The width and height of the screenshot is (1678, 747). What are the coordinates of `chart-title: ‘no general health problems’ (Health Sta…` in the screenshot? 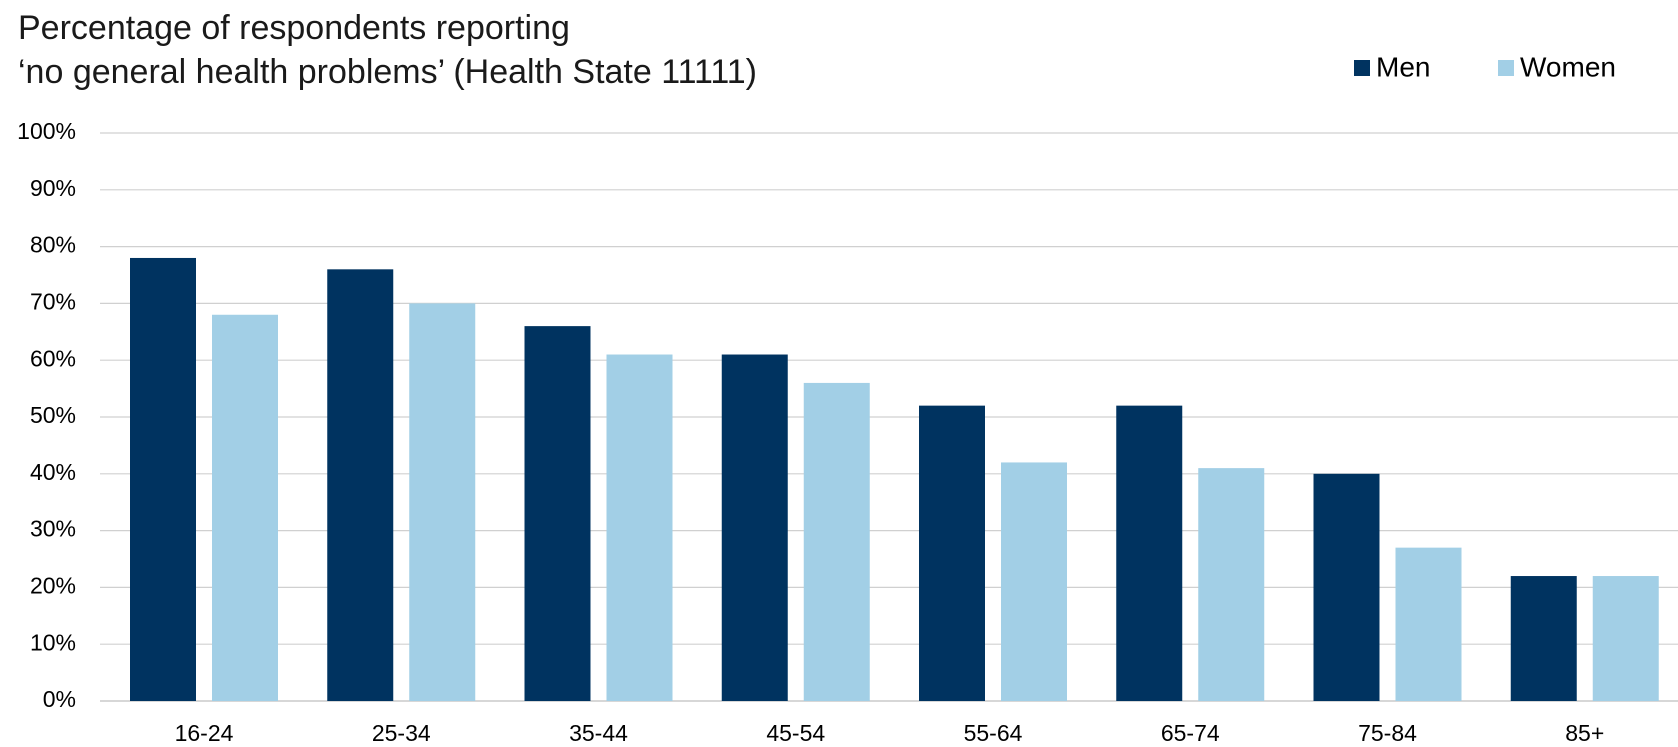 It's located at (387, 72).